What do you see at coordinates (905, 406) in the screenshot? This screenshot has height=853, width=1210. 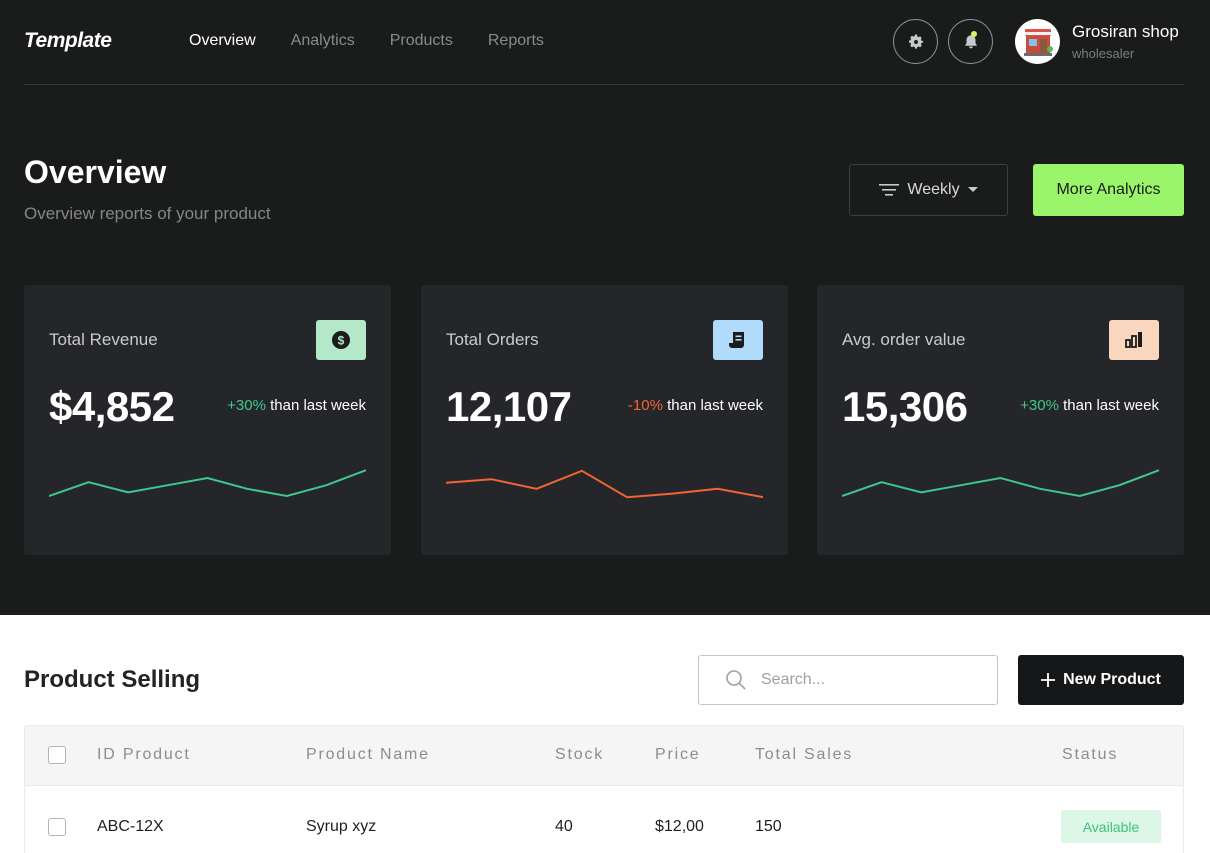 I see `card-value: 15,306` at bounding box center [905, 406].